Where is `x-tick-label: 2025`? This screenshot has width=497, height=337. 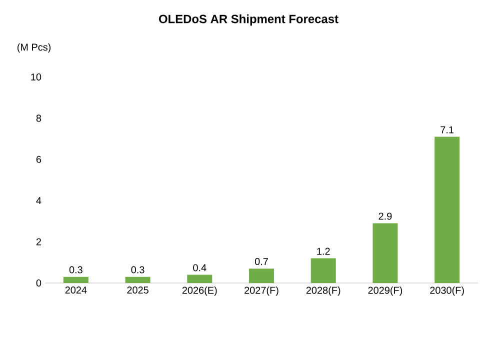 x-tick-label: 2025 is located at coordinates (137, 290).